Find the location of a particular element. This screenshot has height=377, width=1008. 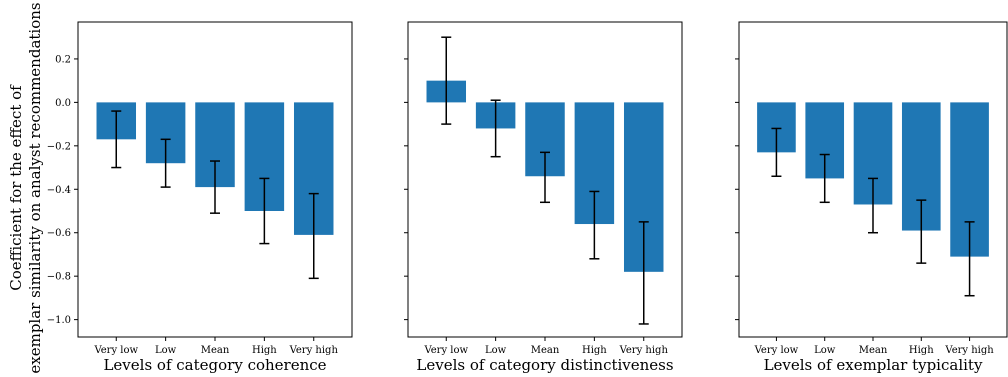

y-axis-label-line-1: Coefficient for the effect of is located at coordinates (16, 187).